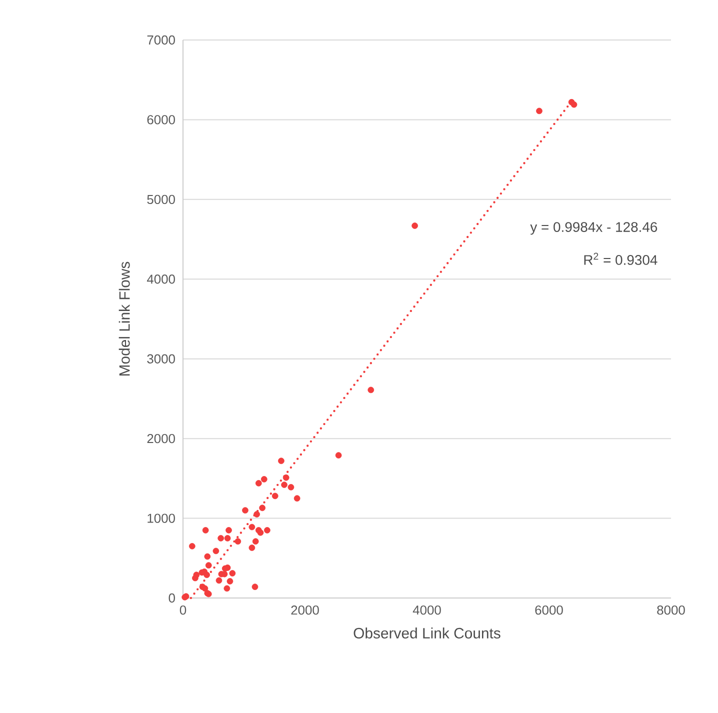 The width and height of the screenshot is (718, 713). What do you see at coordinates (171, 598) in the screenshot?
I see `y-tick-label: 0` at bounding box center [171, 598].